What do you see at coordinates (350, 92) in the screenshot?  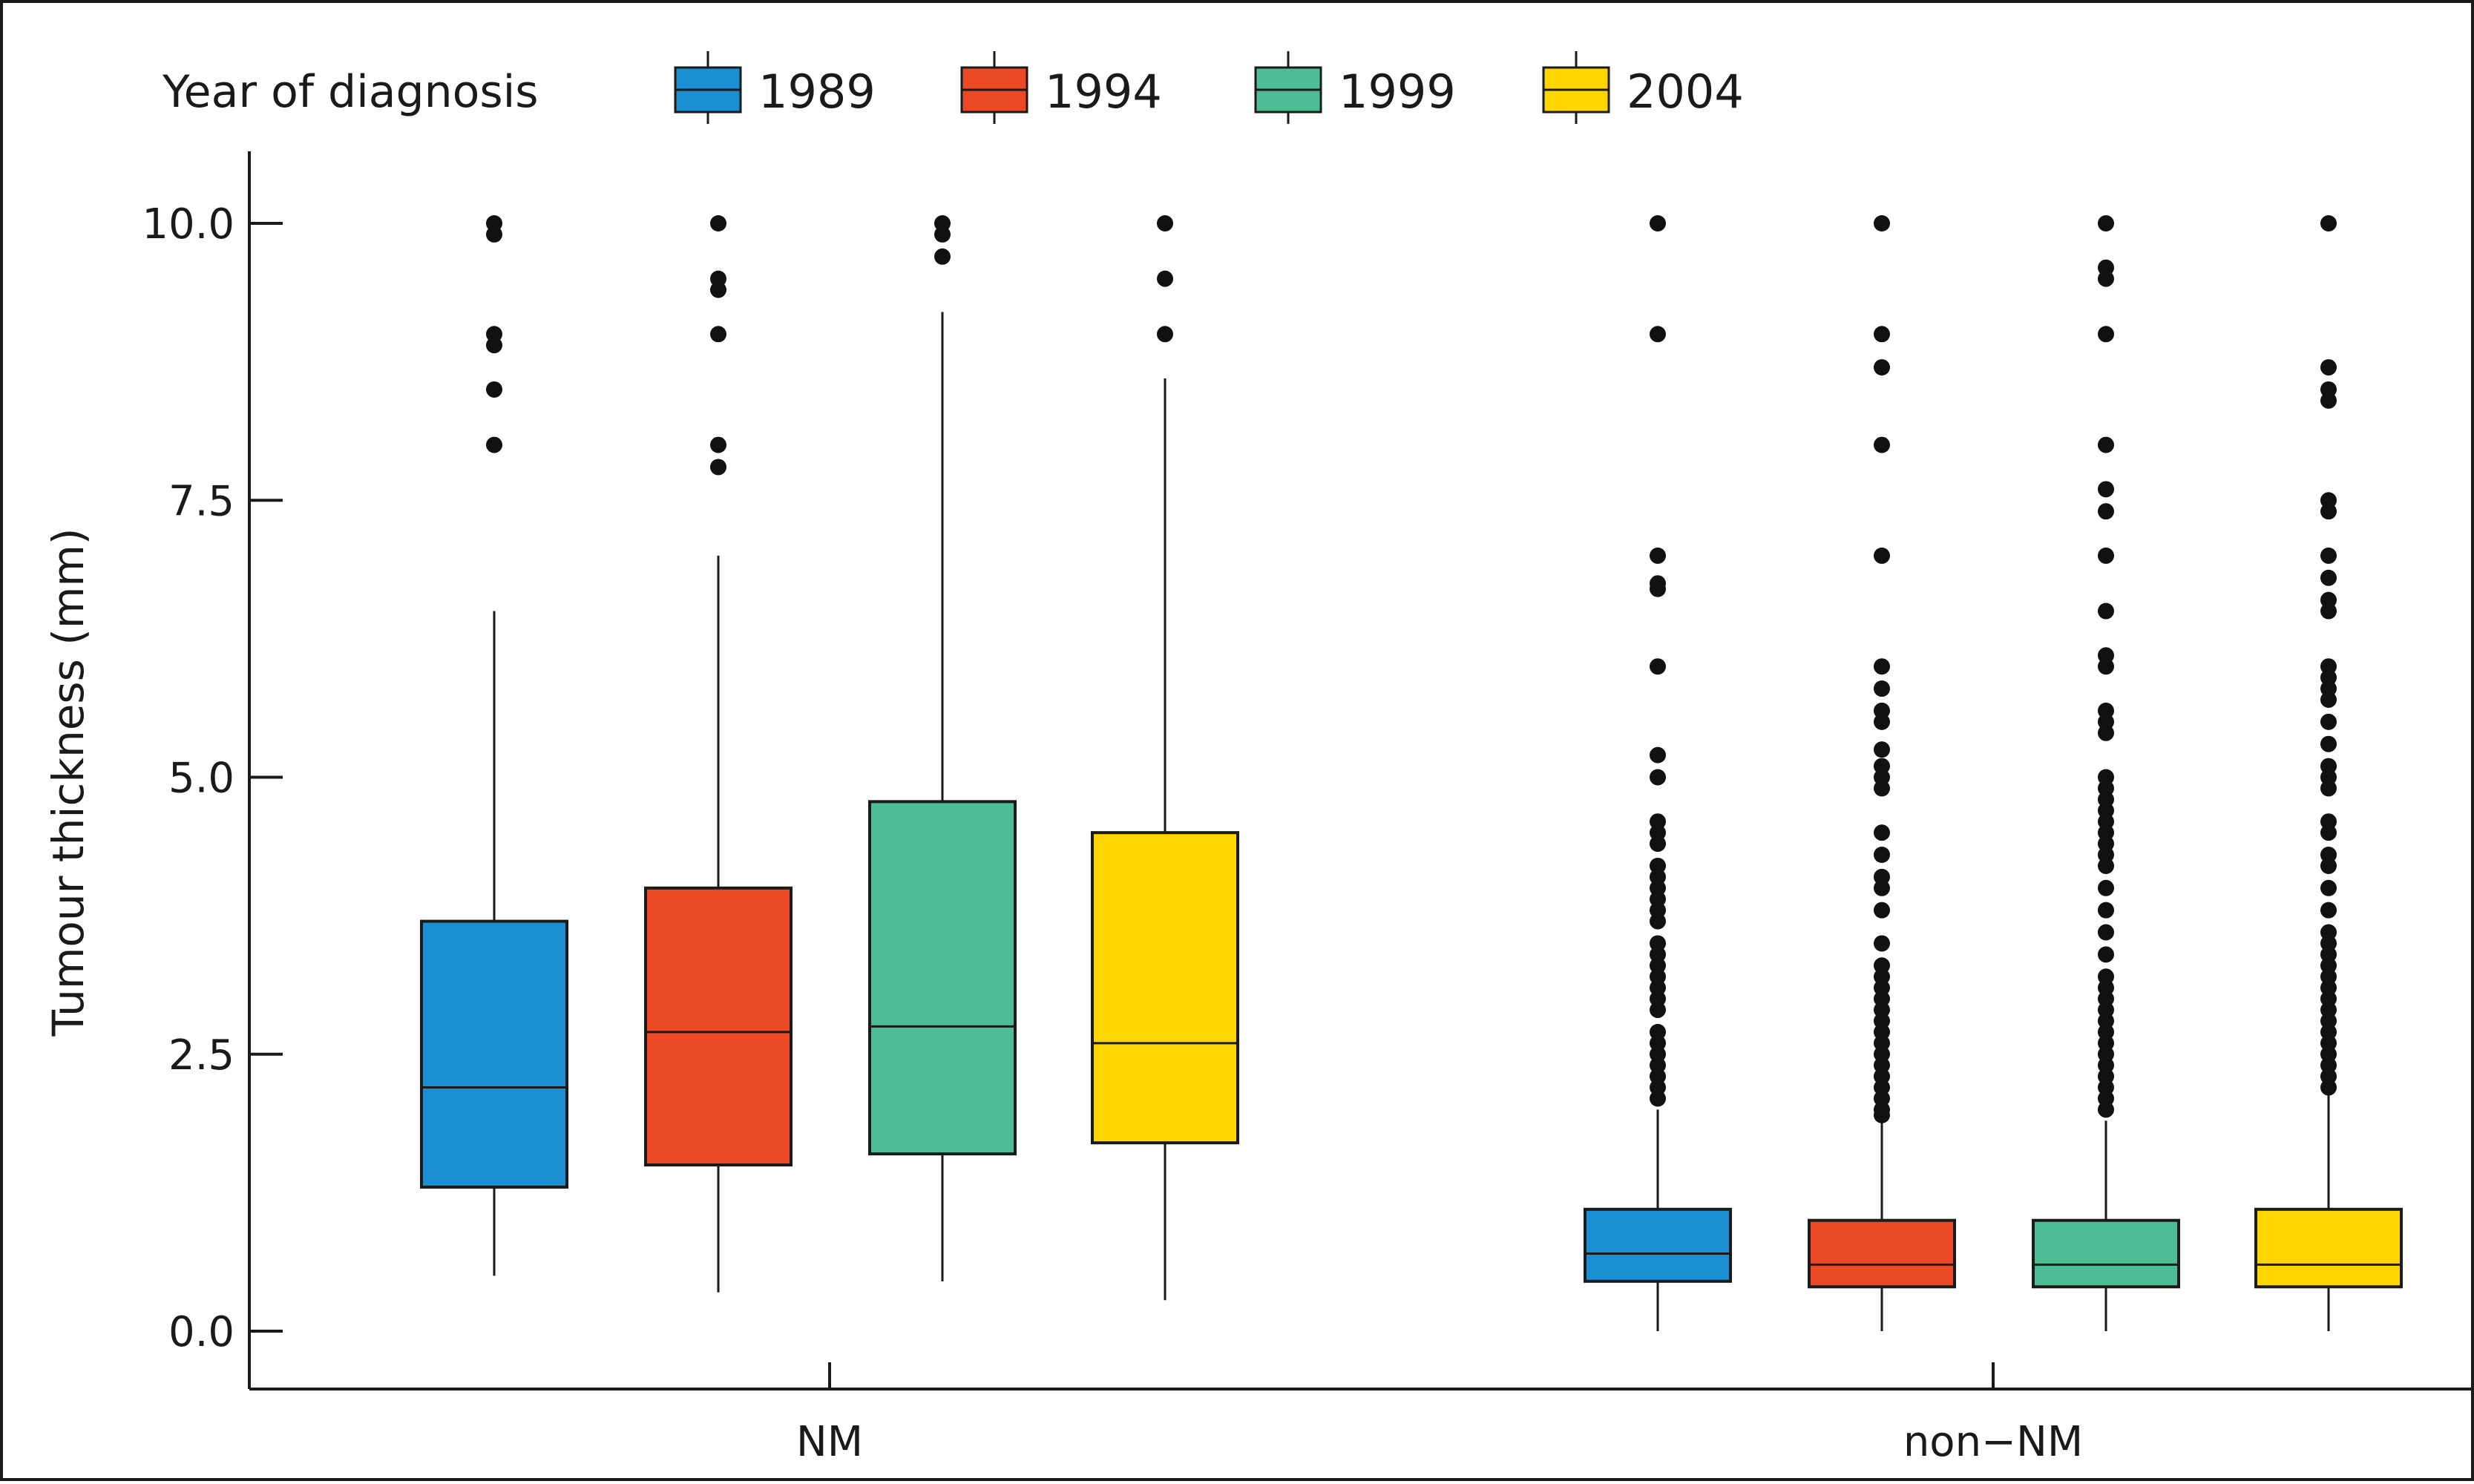 I see `legend-title: Year of diagnosis` at bounding box center [350, 92].